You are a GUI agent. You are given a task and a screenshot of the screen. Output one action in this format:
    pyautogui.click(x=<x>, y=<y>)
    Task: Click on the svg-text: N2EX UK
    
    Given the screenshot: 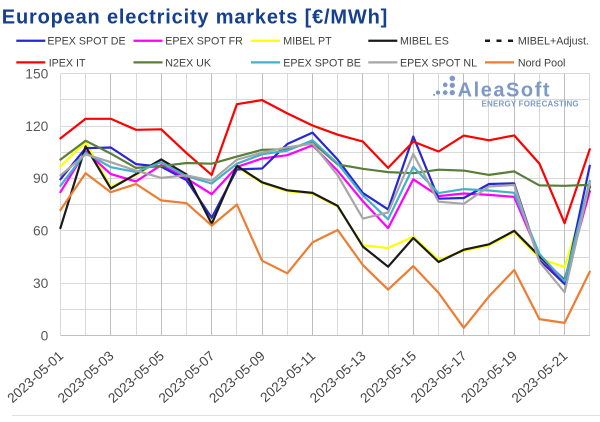 What is the action you would take?
    pyautogui.click(x=188, y=63)
    